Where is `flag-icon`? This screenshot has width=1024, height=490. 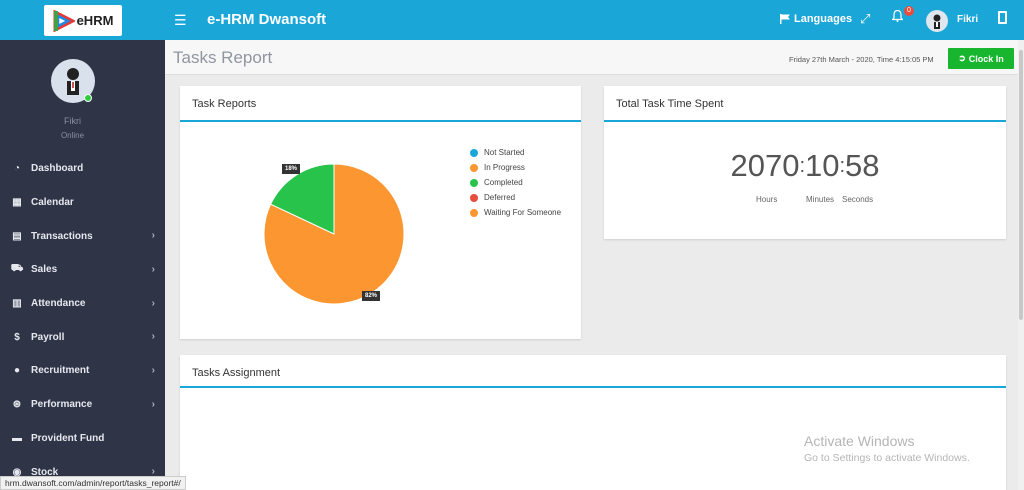
flag-icon is located at coordinates (785, 19).